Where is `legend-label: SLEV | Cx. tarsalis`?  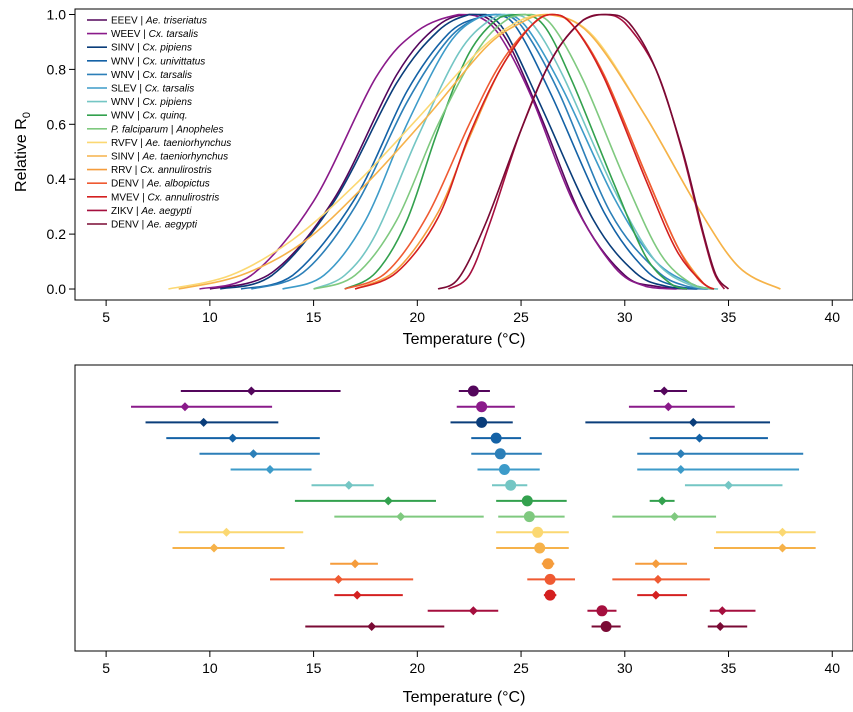 legend-label: SLEV | Cx. tarsalis is located at coordinates (152, 89).